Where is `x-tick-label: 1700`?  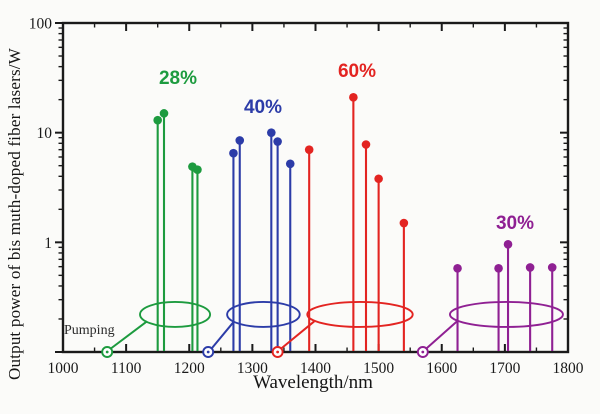 x-tick-label: 1700 is located at coordinates (504, 368).